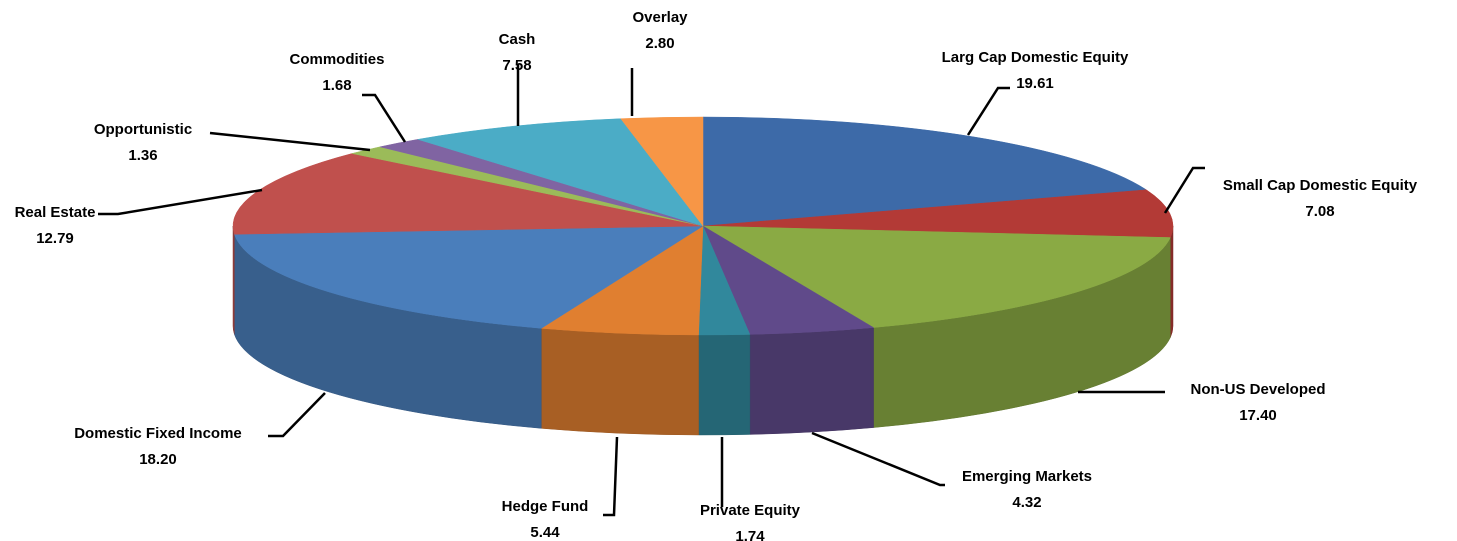  I want to click on slice-label: Hedge Fund, so click(545, 506).